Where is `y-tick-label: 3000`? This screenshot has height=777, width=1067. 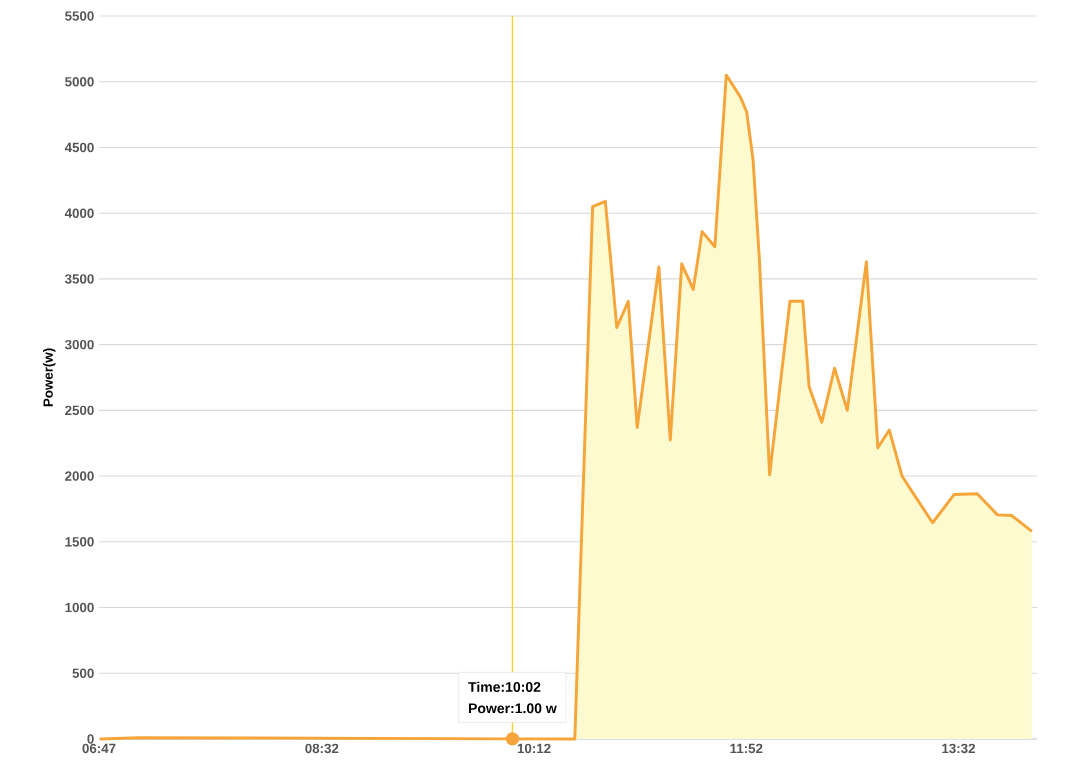
y-tick-label: 3000 is located at coordinates (79, 344).